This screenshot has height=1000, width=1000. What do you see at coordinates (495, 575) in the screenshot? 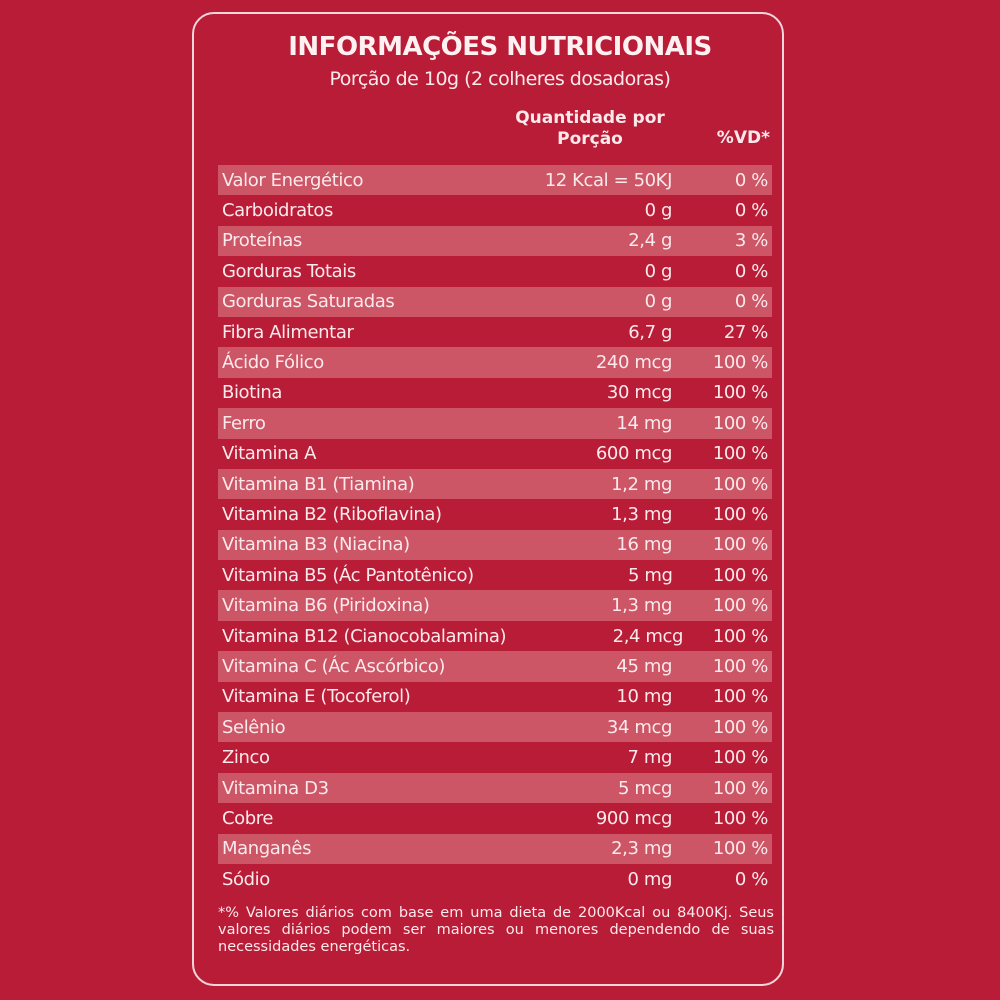
I see `table-row: Vitamina B5 (Ác Pantotênico) 5 mg 100 %` at bounding box center [495, 575].